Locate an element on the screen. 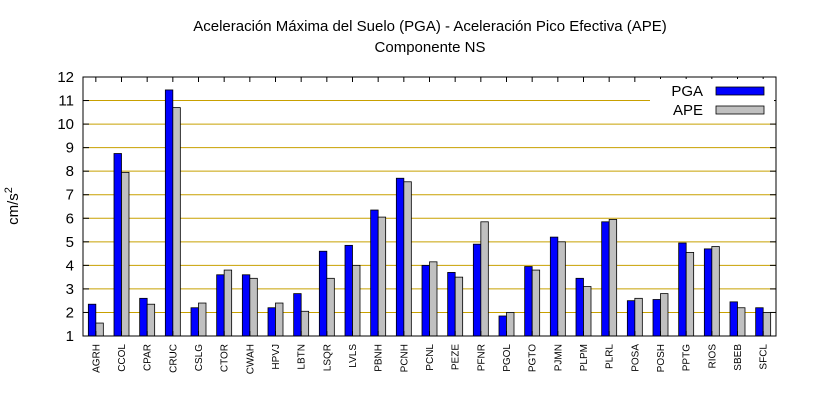 The height and width of the screenshot is (400, 820). x-tick-label: CPAR is located at coordinates (148, 357).